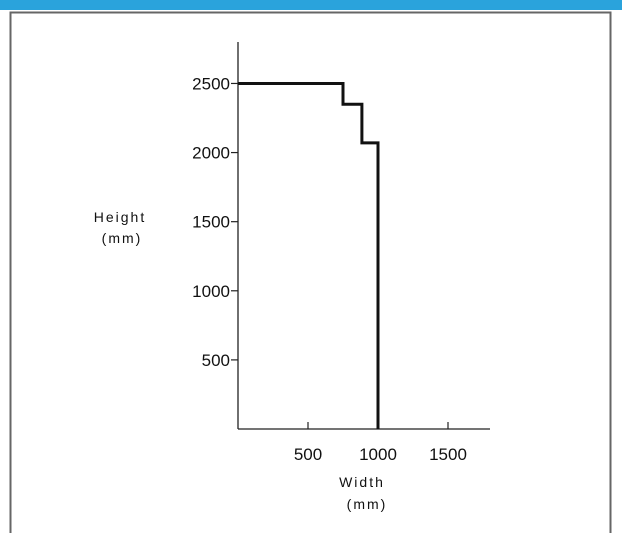 This screenshot has height=533, width=622. What do you see at coordinates (367, 504) in the screenshot?
I see `x-axis-unit: (mm)` at bounding box center [367, 504].